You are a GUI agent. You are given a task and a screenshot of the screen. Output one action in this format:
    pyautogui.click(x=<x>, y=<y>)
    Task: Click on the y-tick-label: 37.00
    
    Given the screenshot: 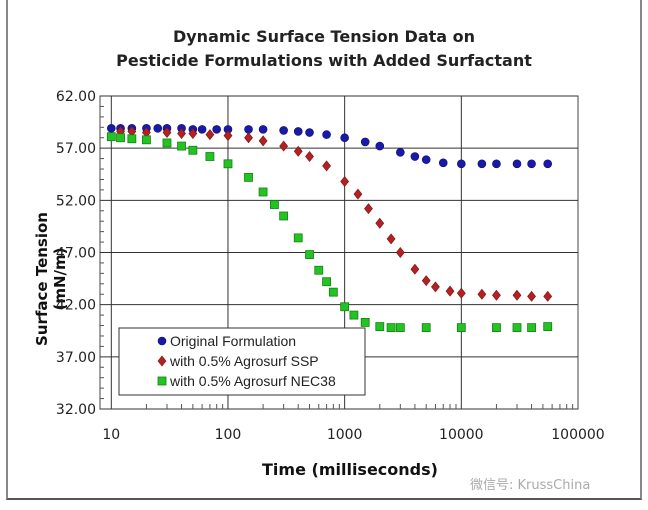 What is the action you would take?
    pyautogui.click(x=76, y=358)
    